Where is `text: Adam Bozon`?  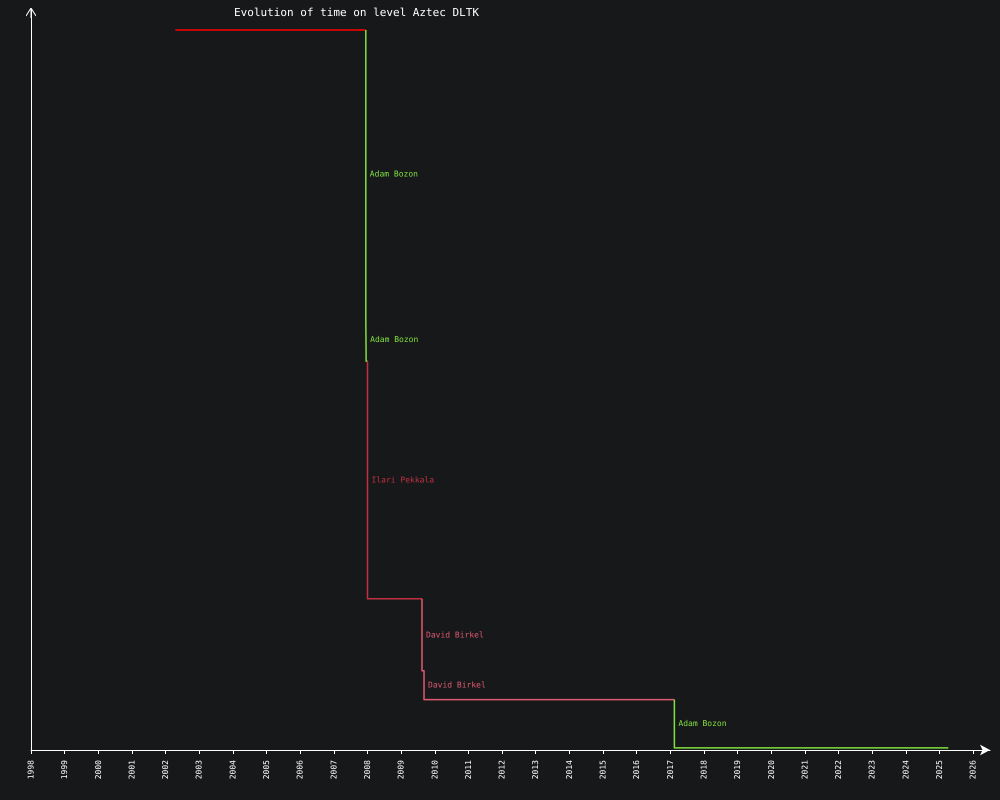 text: Adam Bozon is located at coordinates (394, 339).